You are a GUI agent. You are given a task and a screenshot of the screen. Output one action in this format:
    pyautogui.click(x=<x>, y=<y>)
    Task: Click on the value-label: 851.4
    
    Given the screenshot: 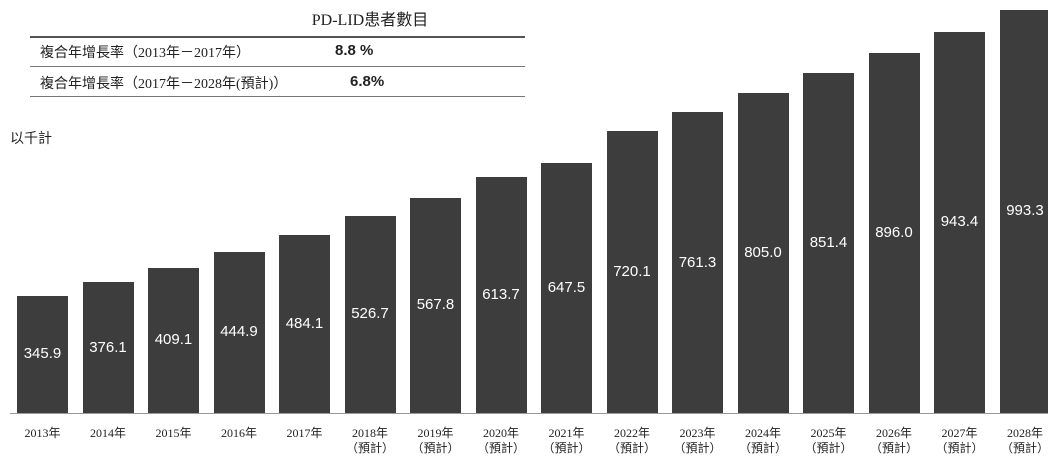 What is the action you would take?
    pyautogui.click(x=829, y=242)
    